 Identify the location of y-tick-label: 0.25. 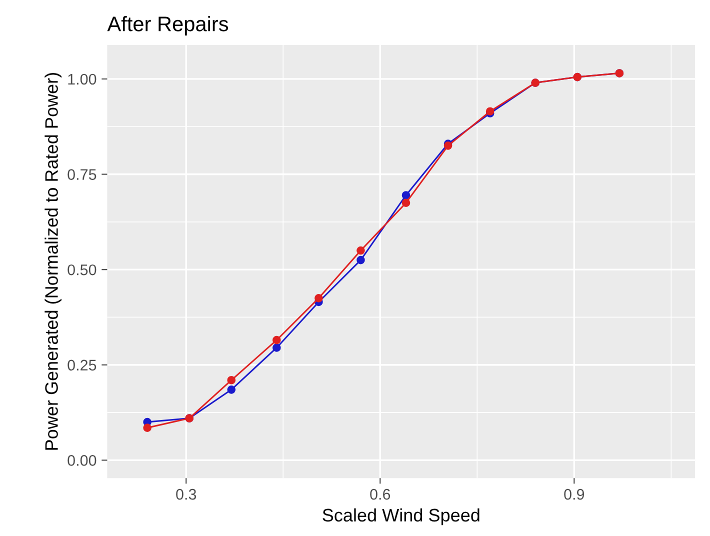
(82, 365).